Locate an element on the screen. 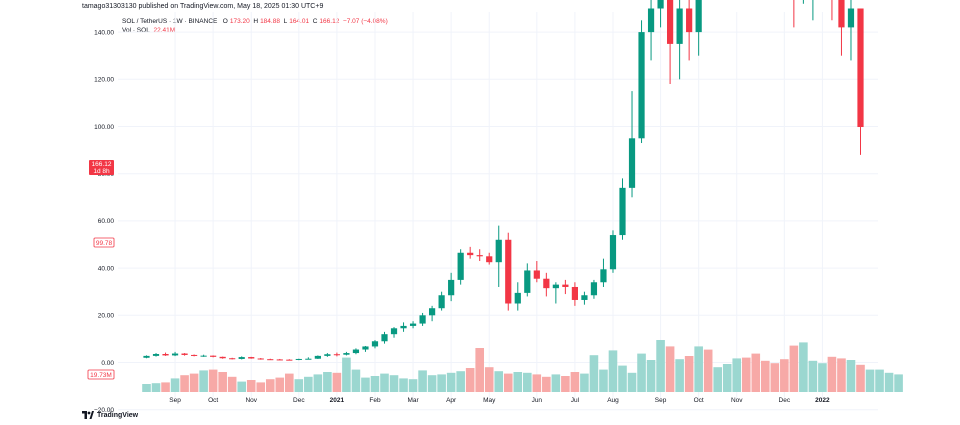 This screenshot has width=960, height=425. low-label: L is located at coordinates (285, 21).